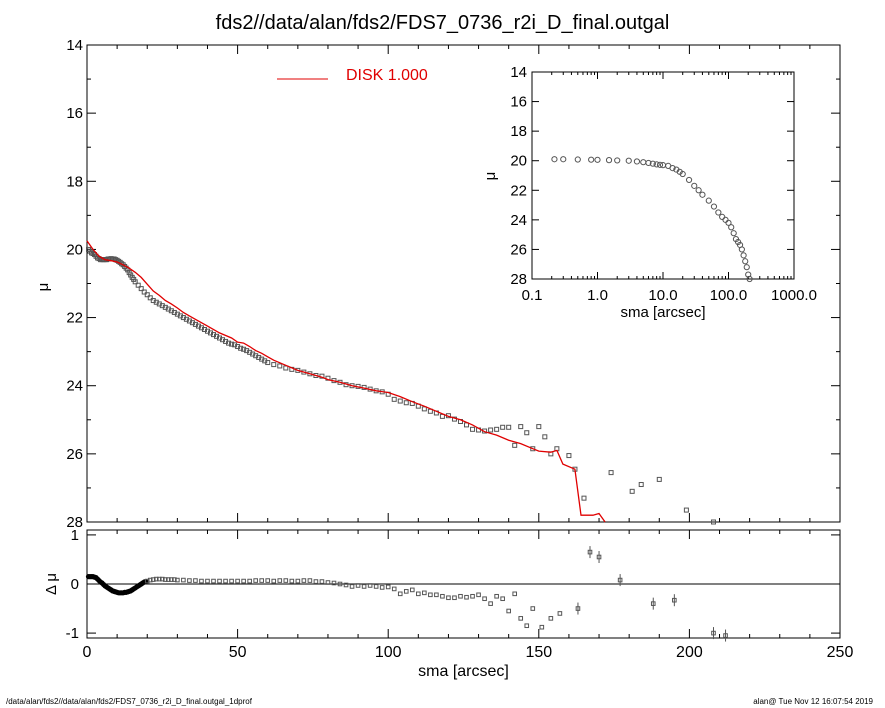 Image resolution: width=885 pixels, height=708 pixels. I want to click on inset-y-tick-label: 22, so click(518, 190).